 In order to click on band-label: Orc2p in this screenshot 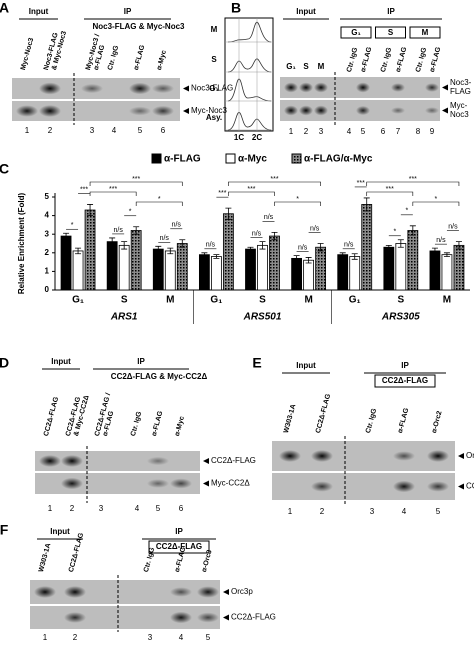, I will do `click(470, 455)`.